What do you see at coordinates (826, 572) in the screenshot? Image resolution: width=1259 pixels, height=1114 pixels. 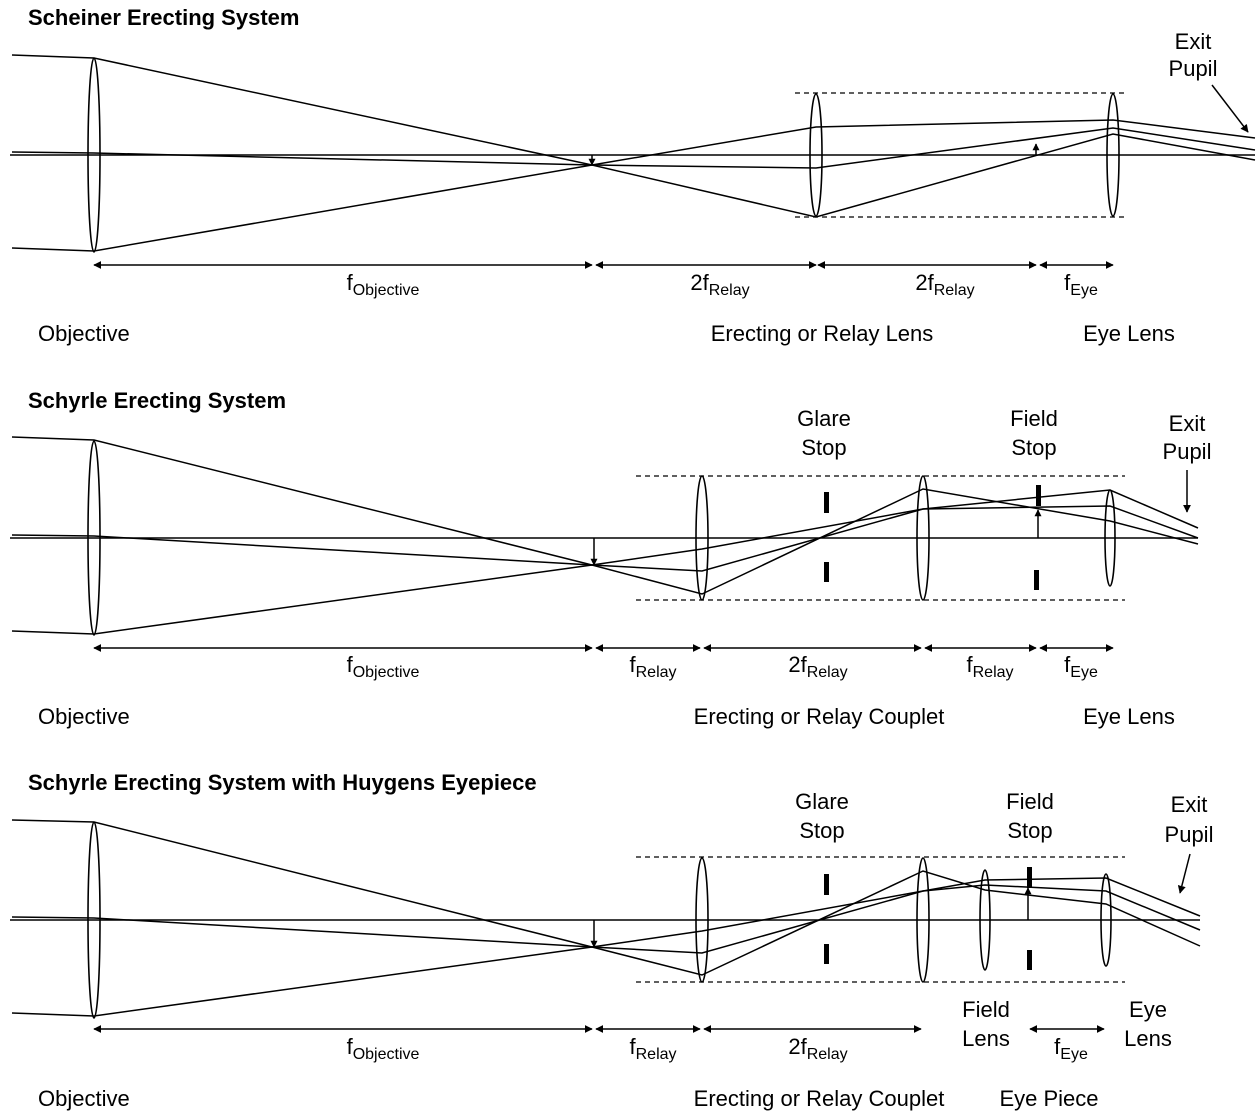 I see `schyrle-glare-stop-bottom` at bounding box center [826, 572].